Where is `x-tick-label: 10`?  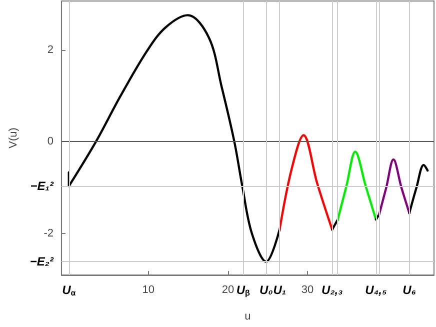
x-tick-label: 10 is located at coordinates (148, 290).